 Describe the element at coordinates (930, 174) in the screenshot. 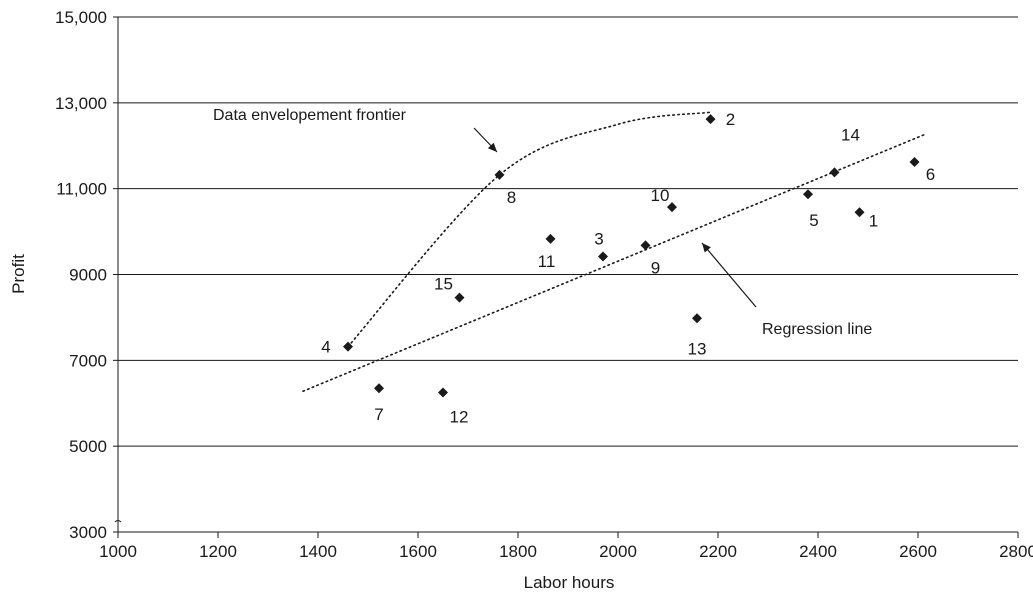

I see `point-label-6: 6` at that location.